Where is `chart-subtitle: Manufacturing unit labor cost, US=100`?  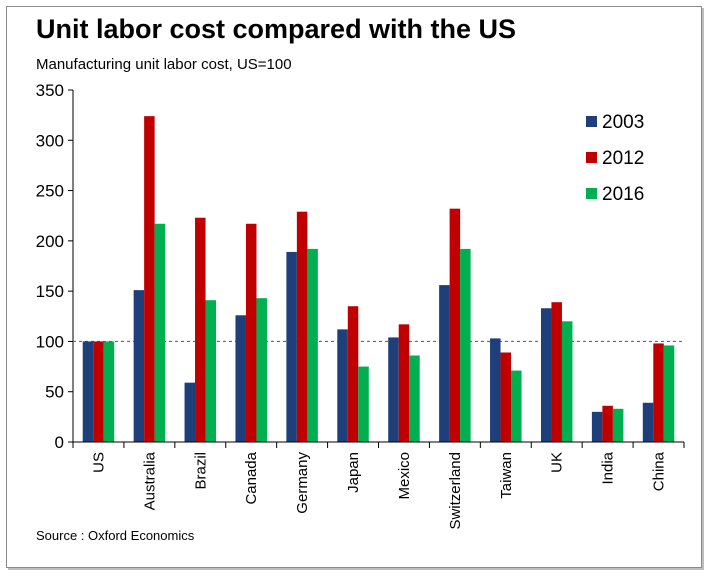 chart-subtitle: Manufacturing unit labor cost, US=100 is located at coordinates (164, 64).